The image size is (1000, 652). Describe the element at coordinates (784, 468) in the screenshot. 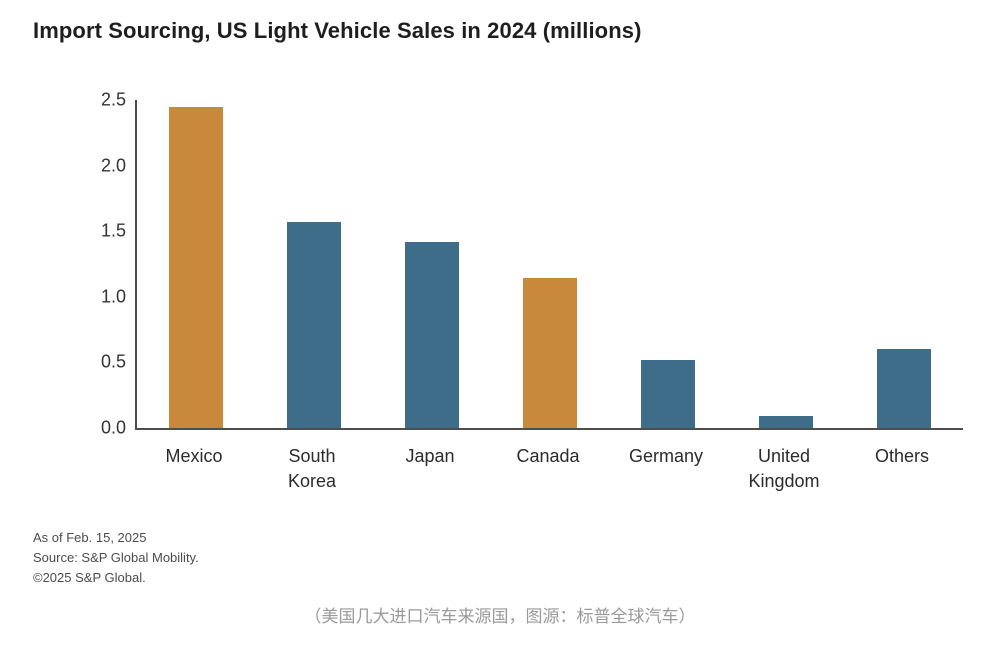

I see `x-label-united-kingdom: United Kingdom` at that location.